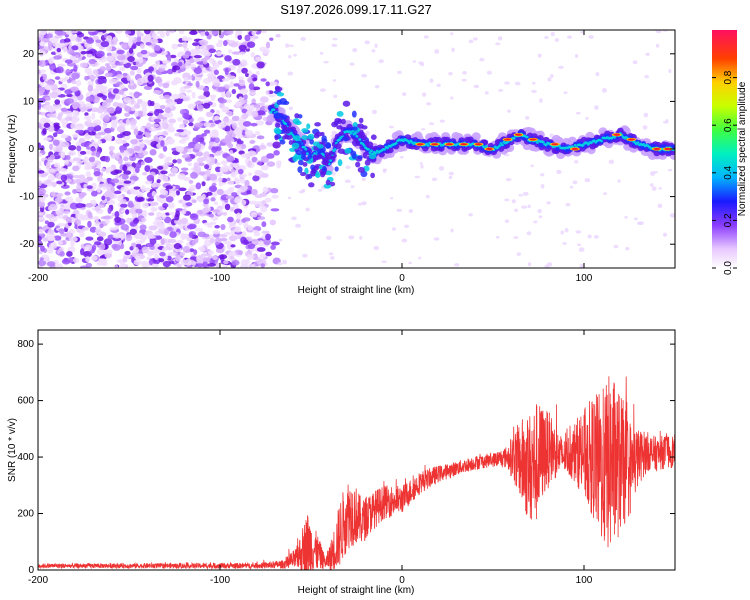 The width and height of the screenshot is (750, 600). I want to click on spectrogram-x-tick-label: 0, so click(402, 278).